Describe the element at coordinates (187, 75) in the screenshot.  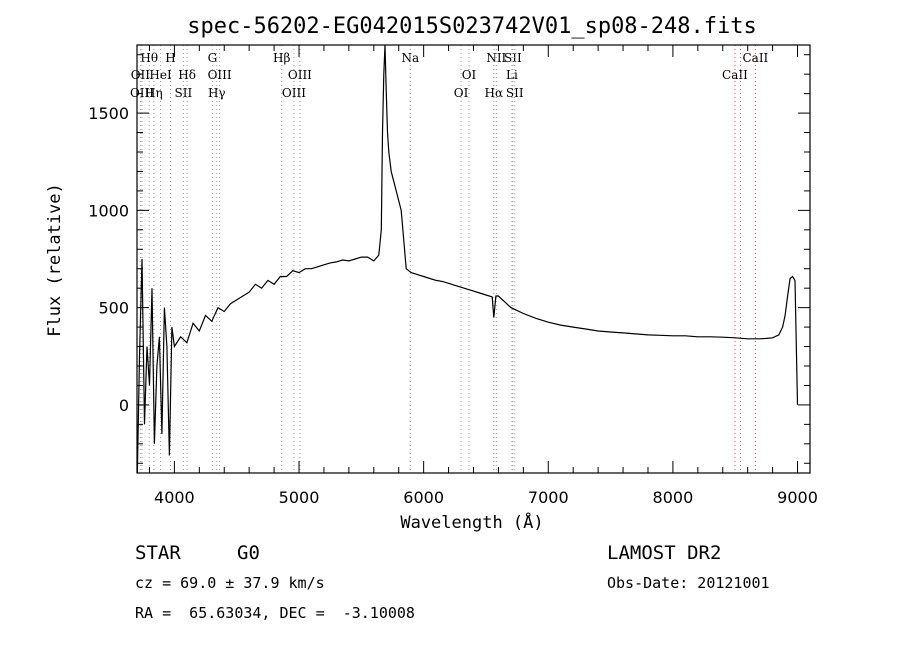
I see `spectral-line-label: Hδ` at that location.